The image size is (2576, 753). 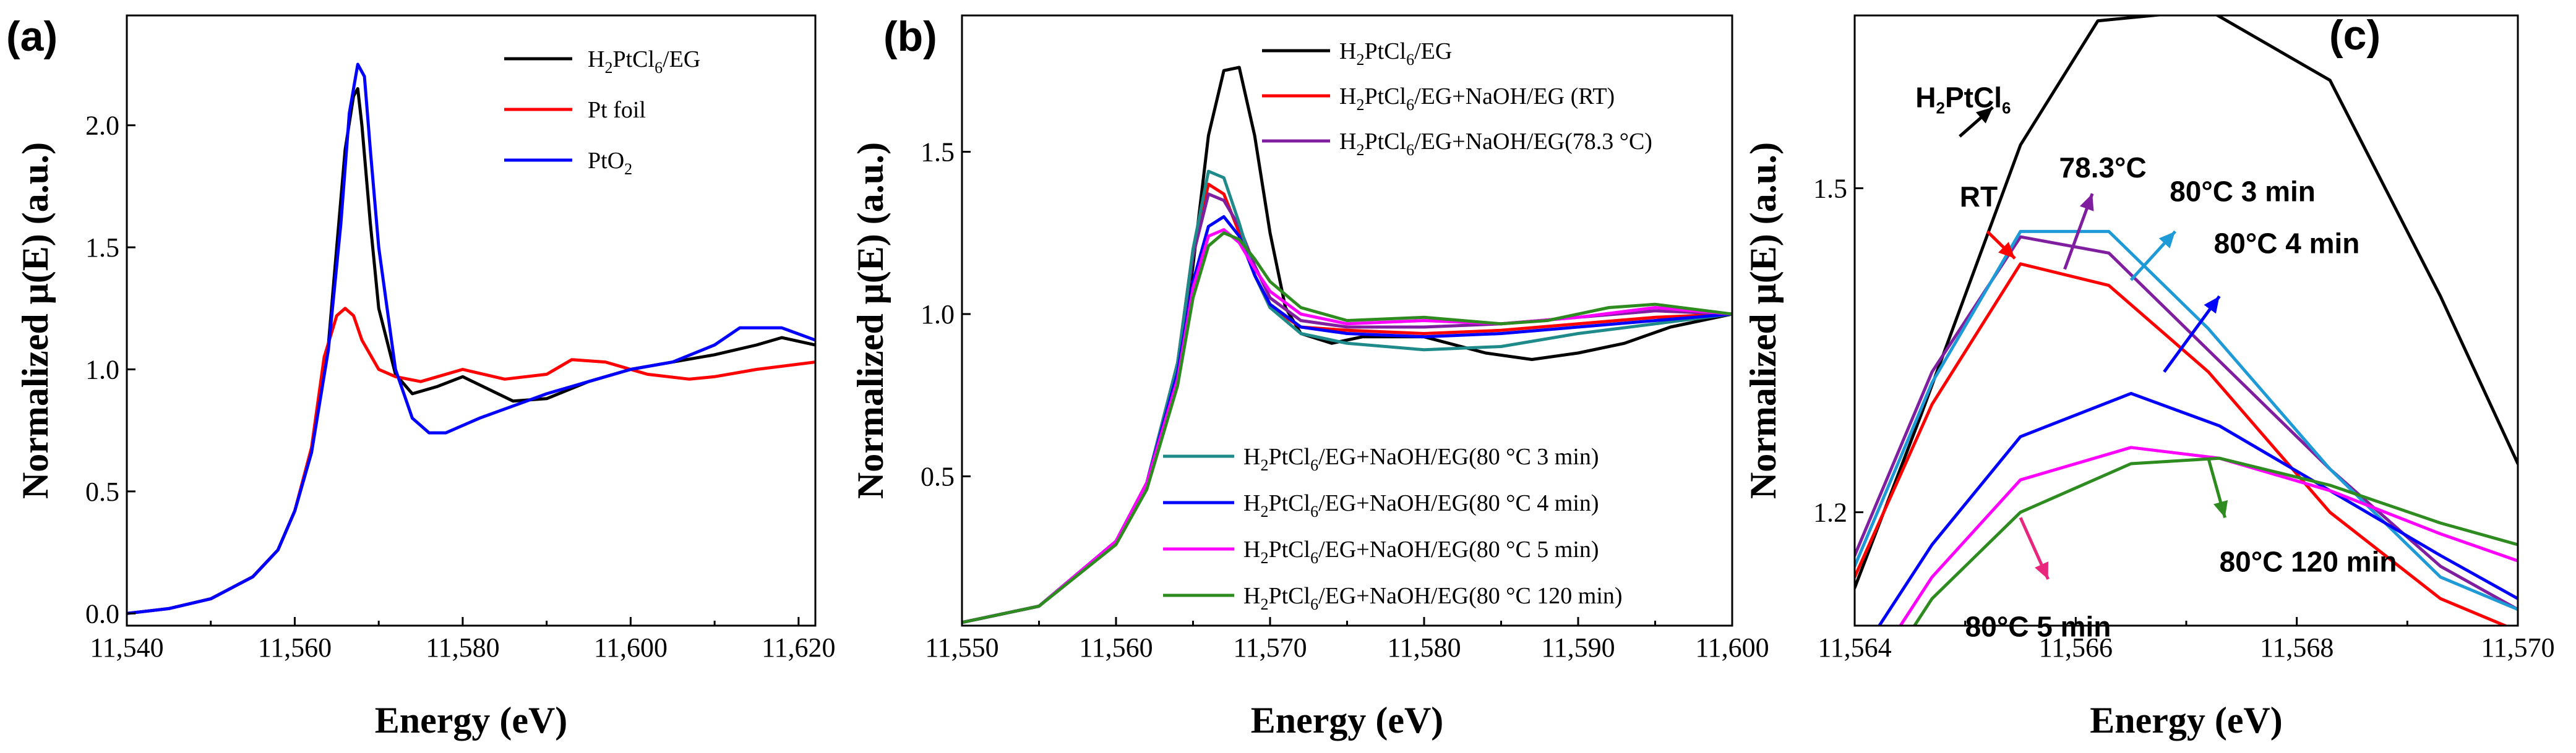 I want to click on legend-label-part: /EG+NaOH/EG(80 °C 120 min), so click(x=1470, y=596).